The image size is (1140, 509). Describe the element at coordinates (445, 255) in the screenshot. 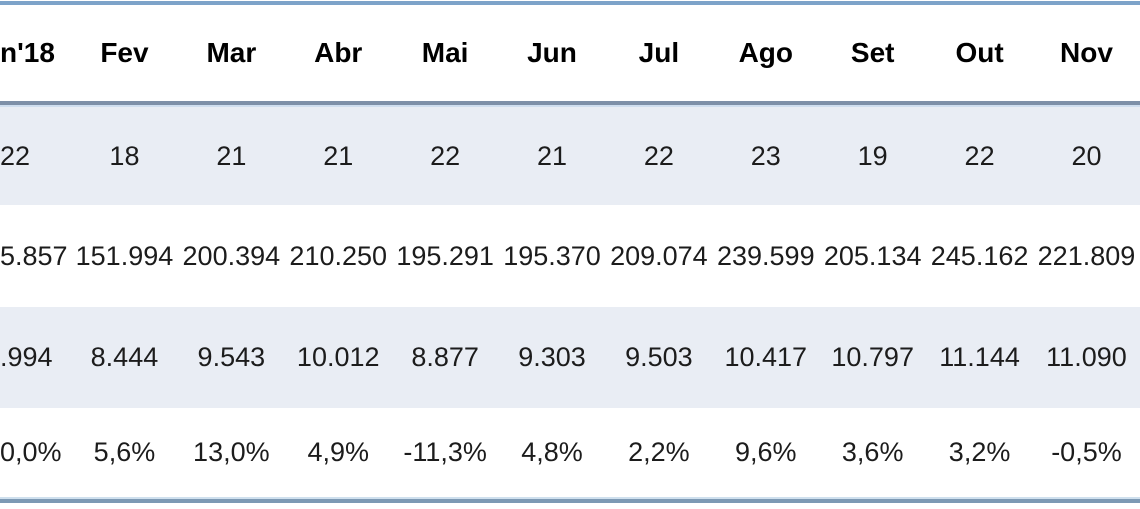

I see `table-cell: 195.291` at that location.